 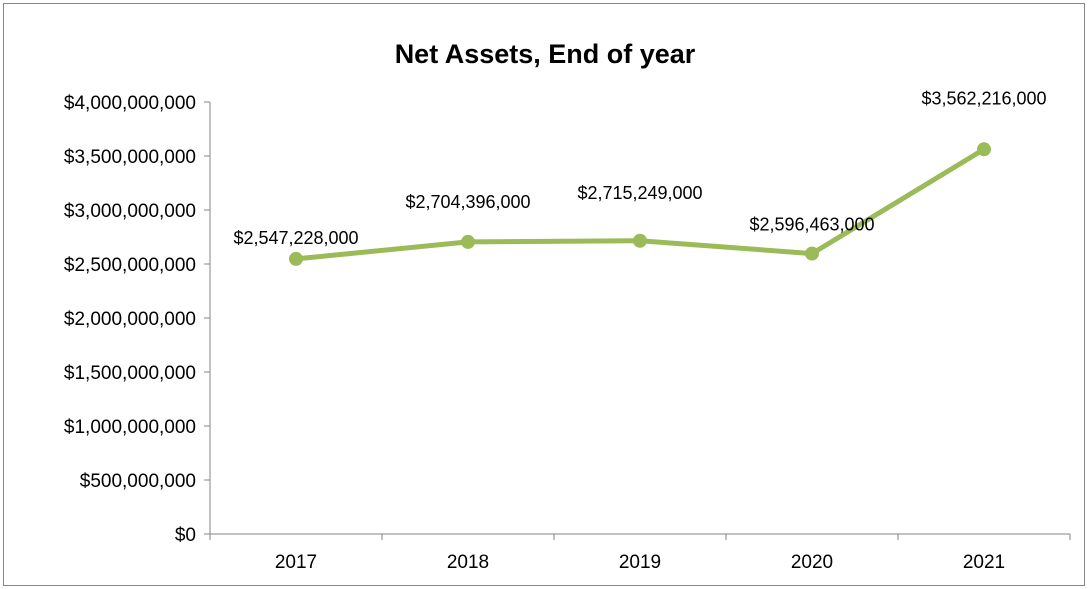 I want to click on y-tick-label: $1,500,000,000, so click(x=130, y=373).